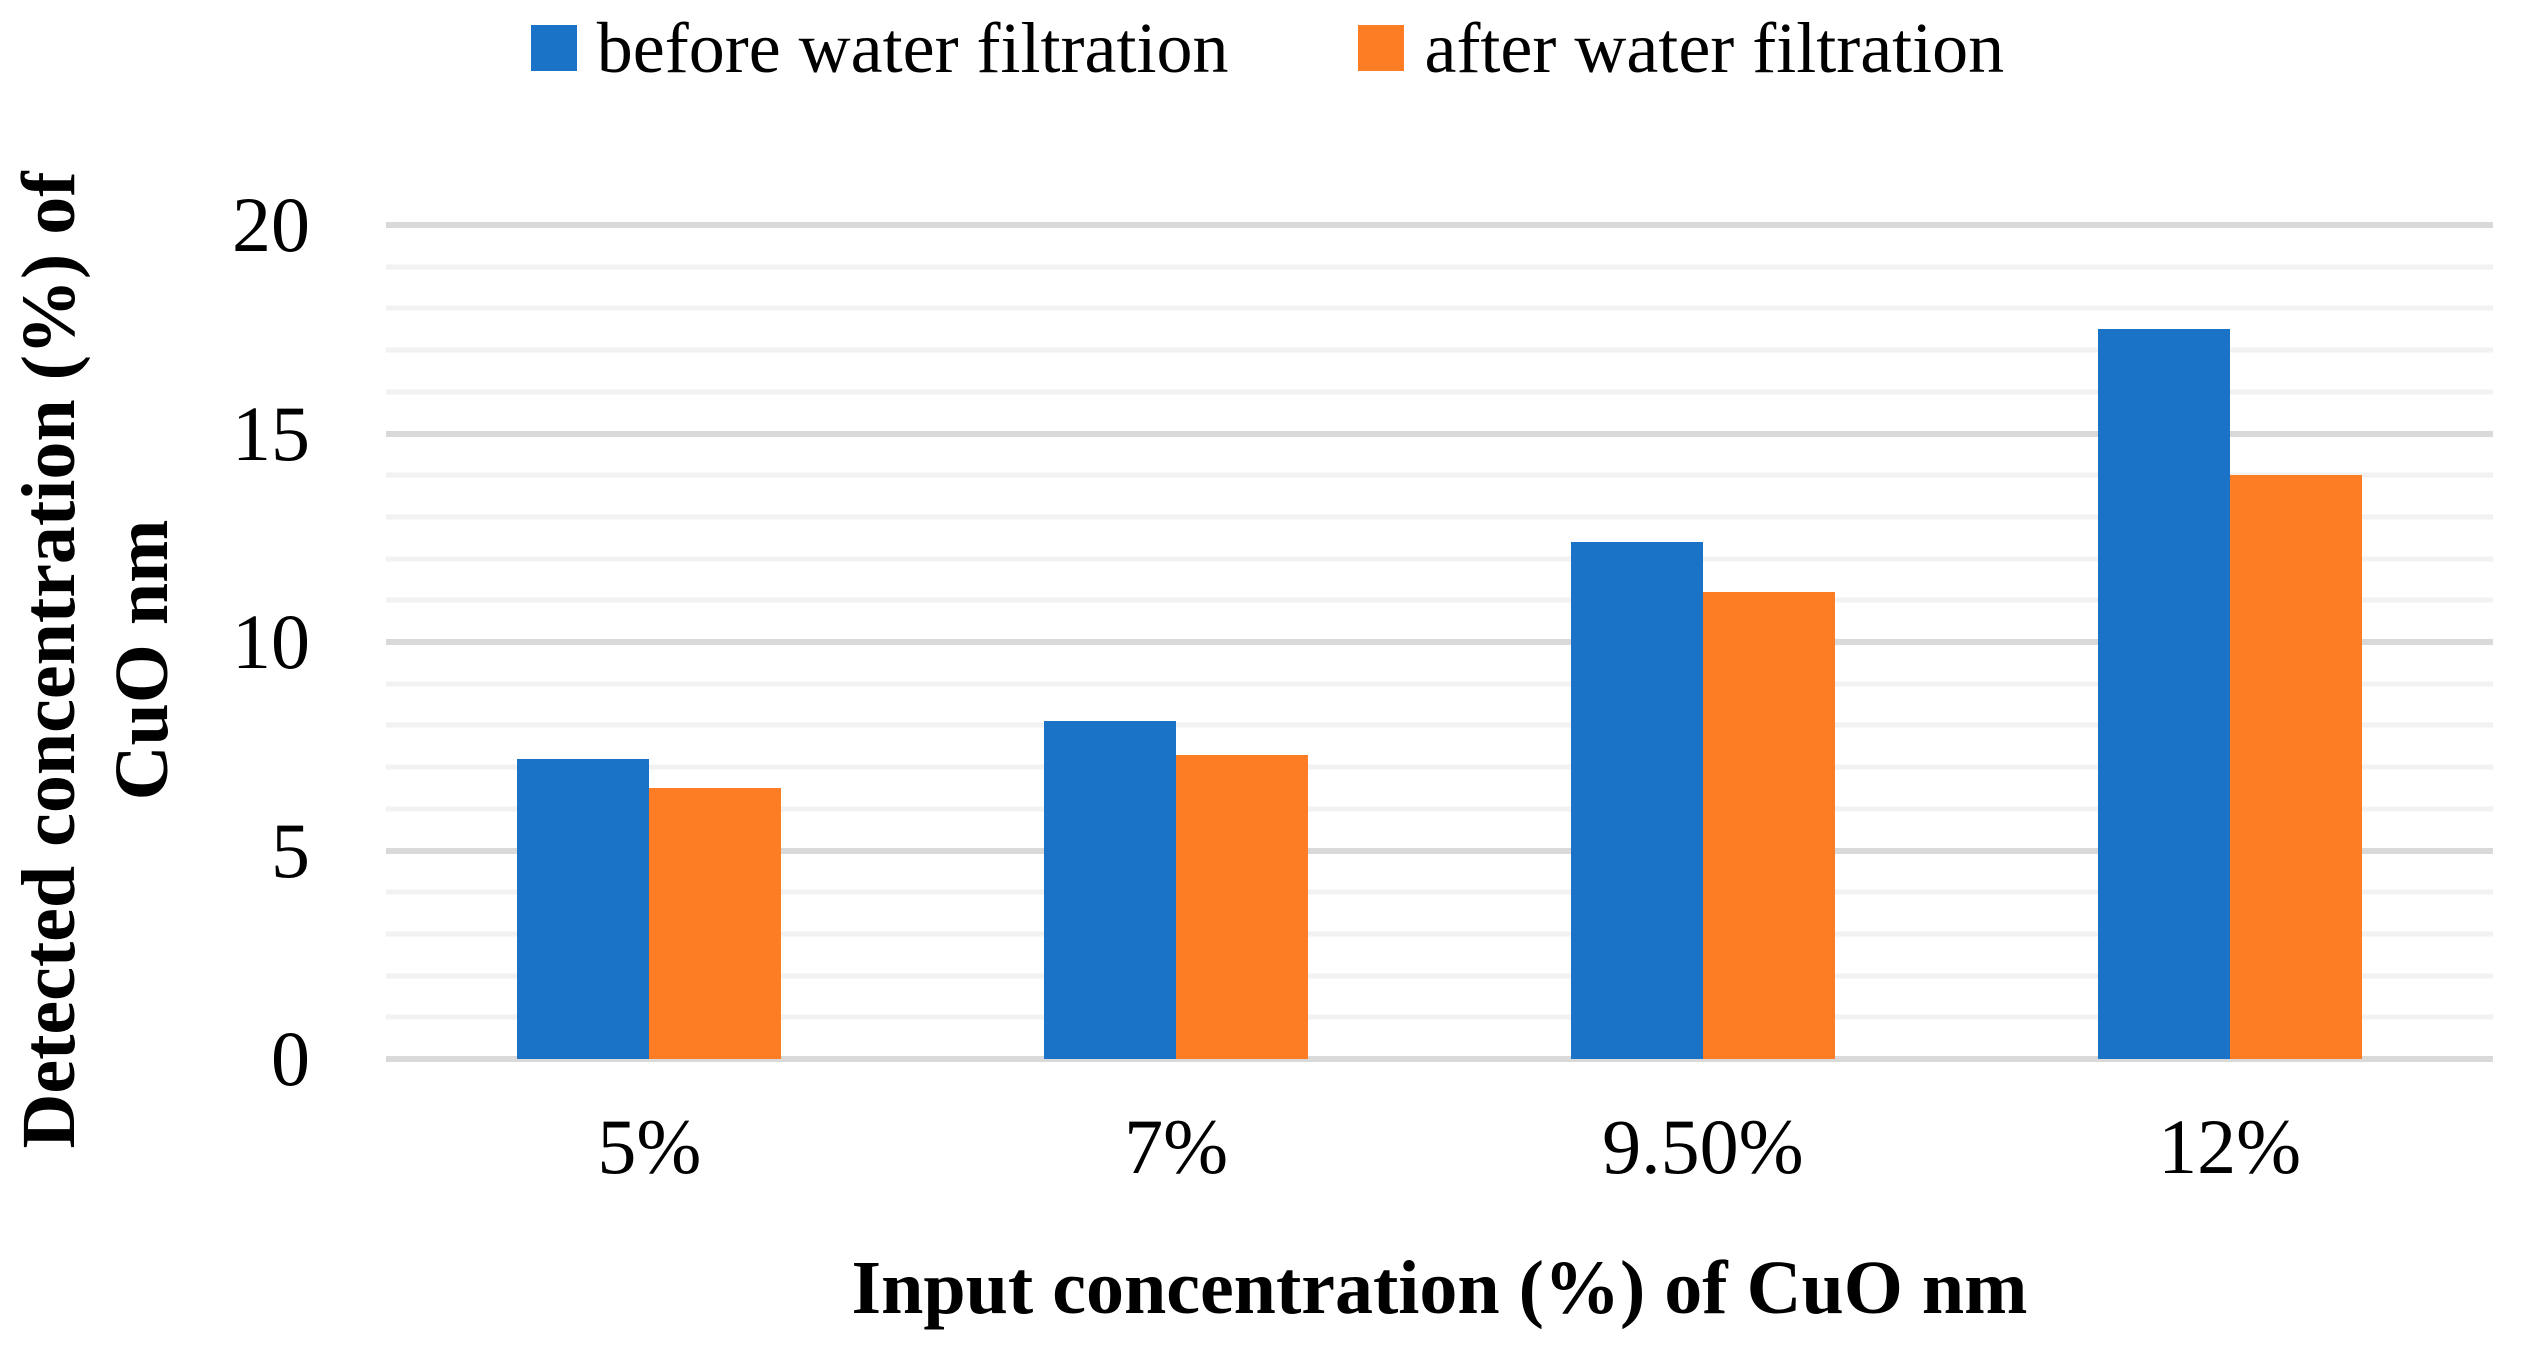  What do you see at coordinates (912, 48) in the screenshot?
I see `legend-label-before: before water filtration` at bounding box center [912, 48].